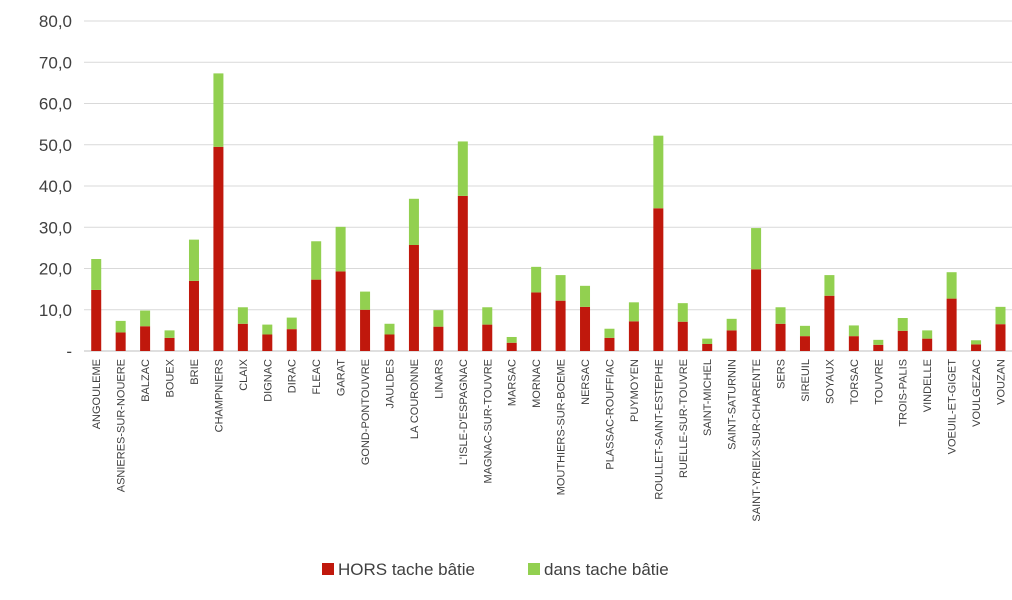 This screenshot has width=1012, height=600. What do you see at coordinates (610, 414) in the screenshot?
I see `x-tick-label: PLASSAC-ROUFFIAC` at bounding box center [610, 414].